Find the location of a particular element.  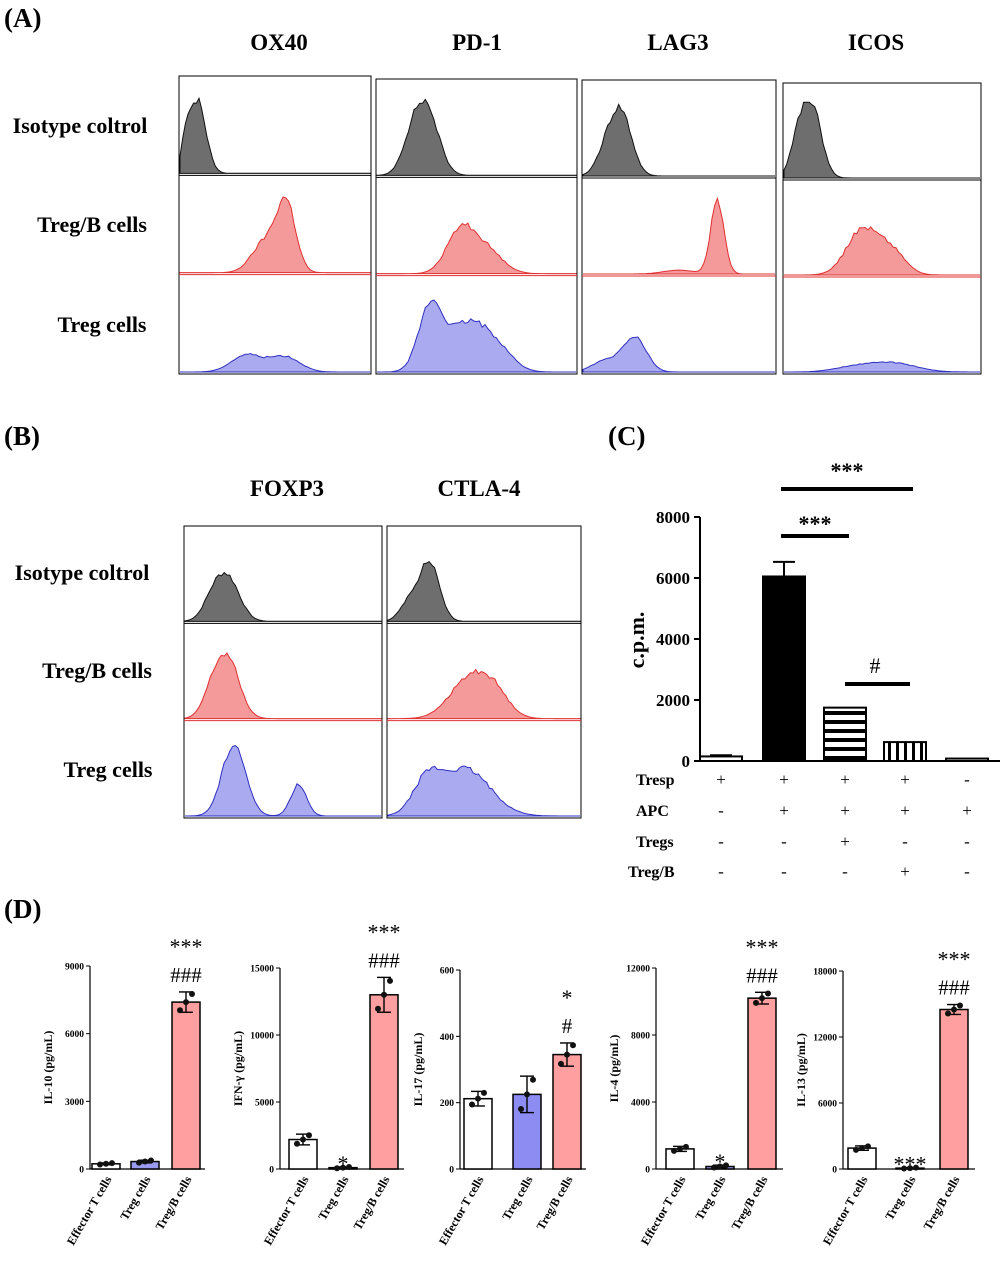

panel-c-ylabel: c.p.m. is located at coordinates (636, 640).